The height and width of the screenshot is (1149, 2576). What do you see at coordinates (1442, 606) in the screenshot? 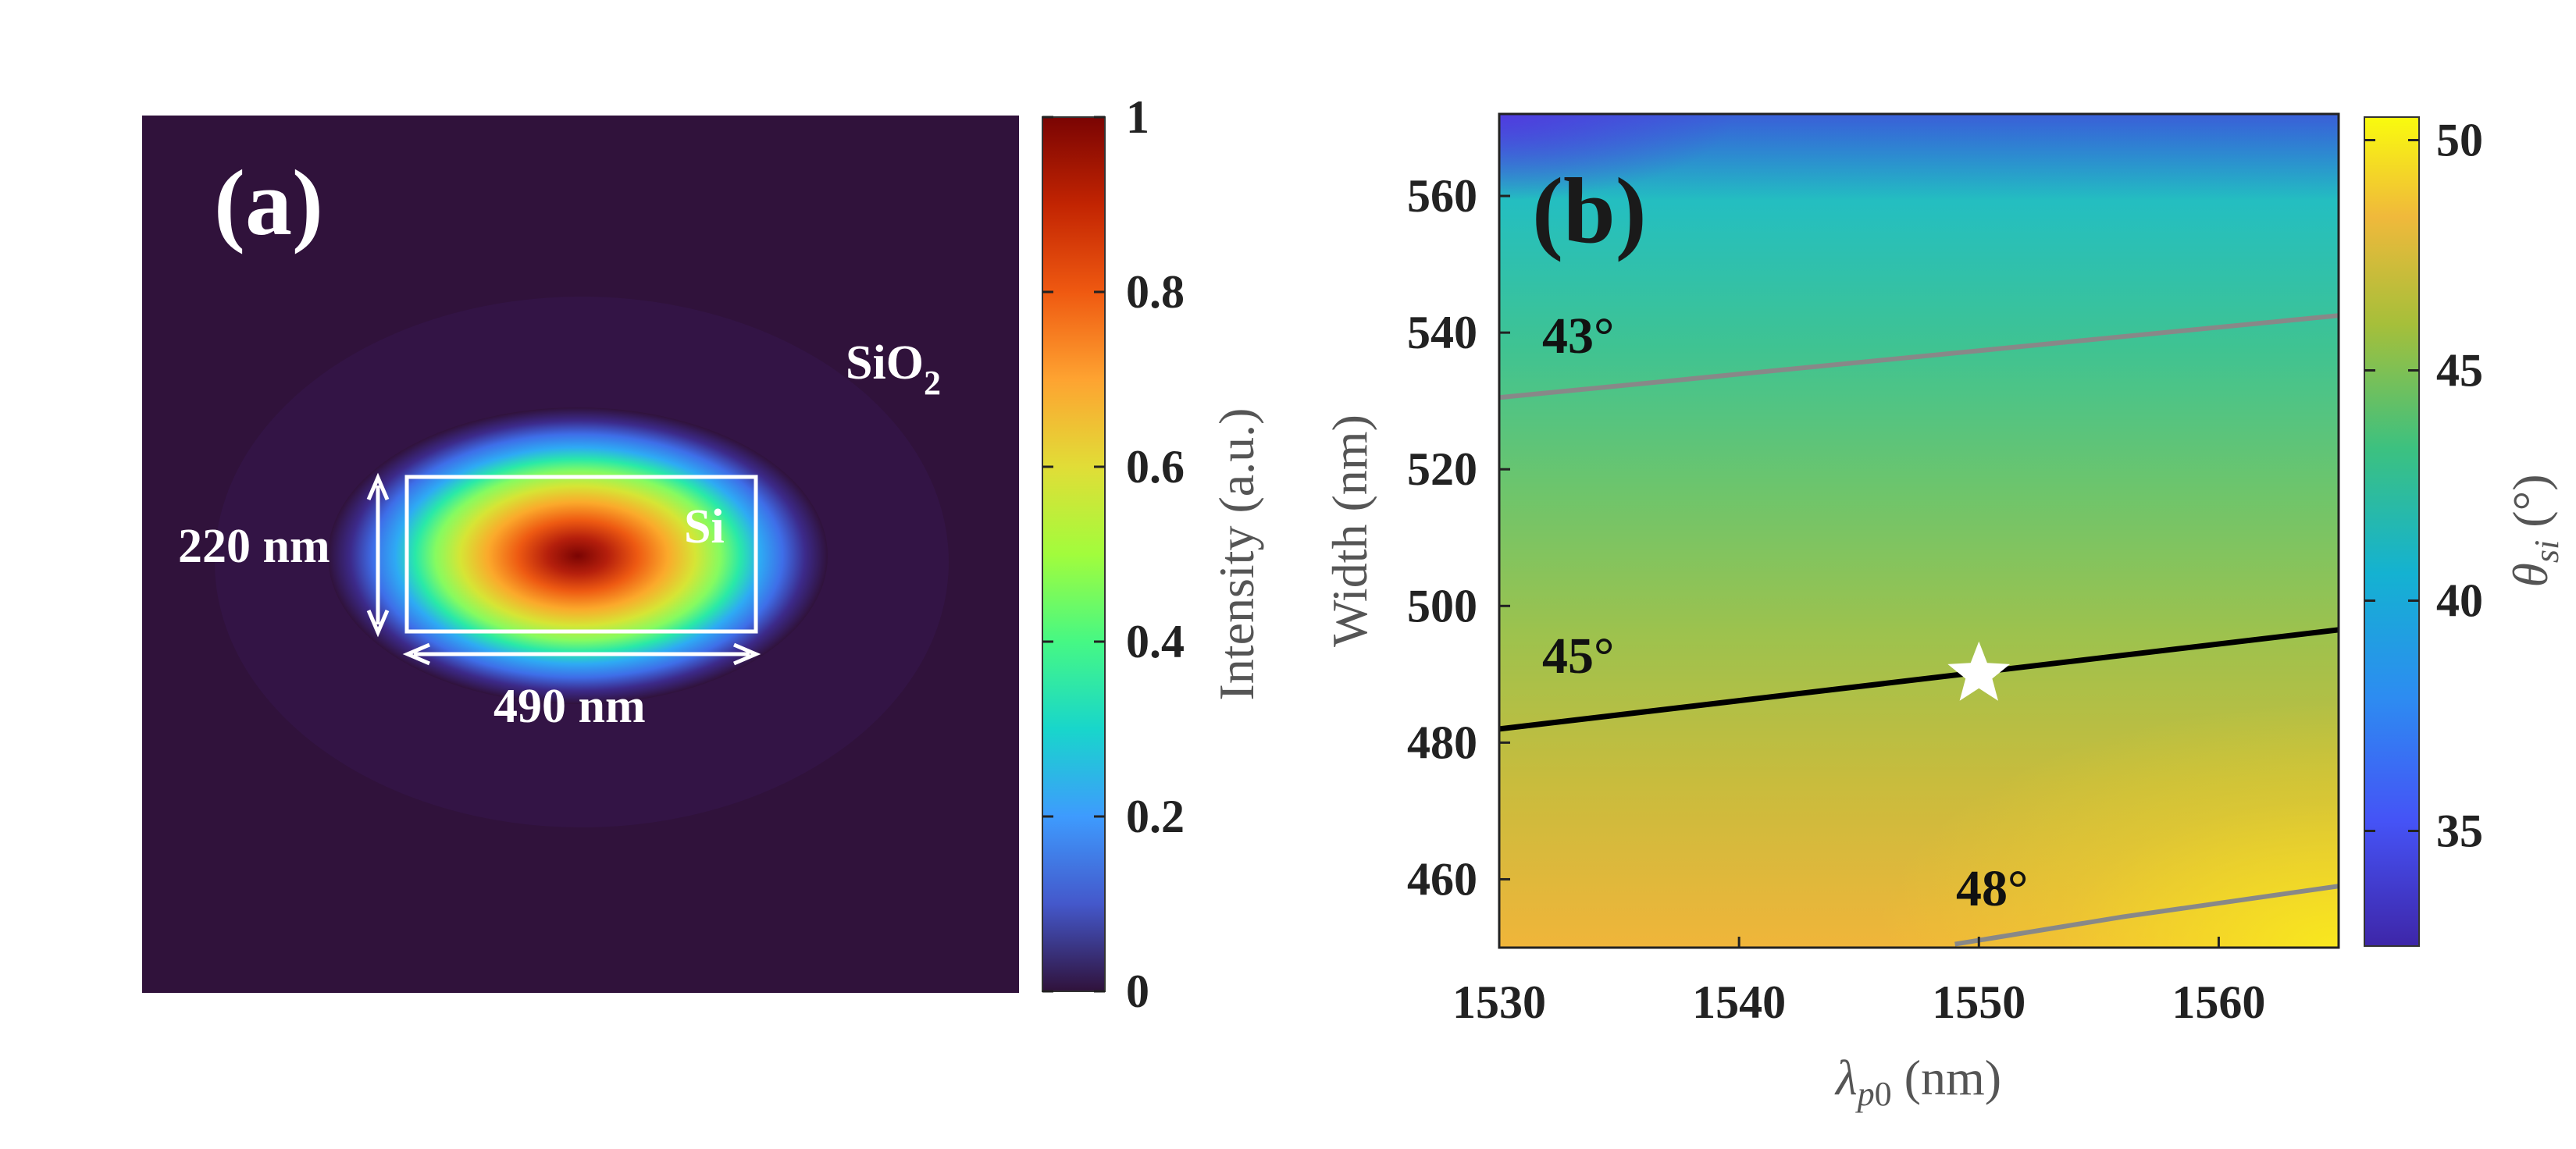
I see `y-tick-label: 500` at bounding box center [1442, 606].